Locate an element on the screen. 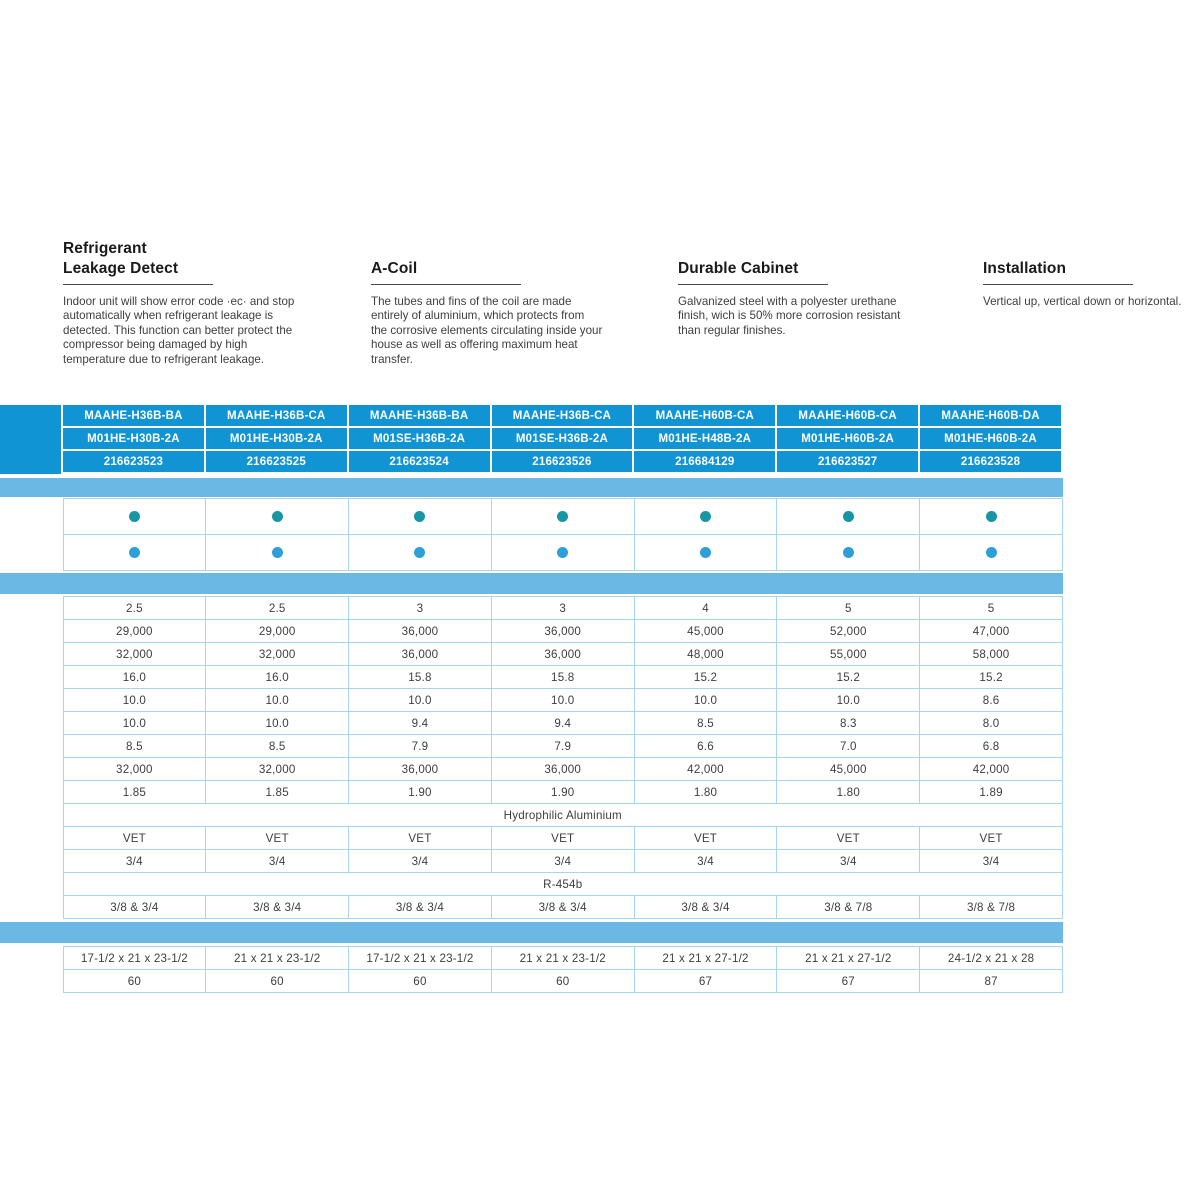 Image resolution: width=1200 pixels, height=1200 pixels. refrigerant-type-row: R-454b is located at coordinates (531, 884).